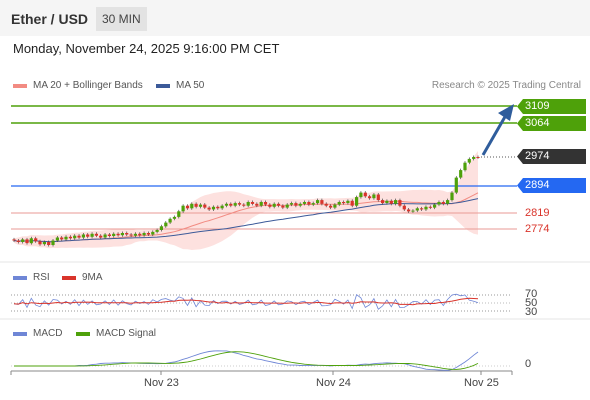  I want to click on rsi-axis-50: 50, so click(531, 303).